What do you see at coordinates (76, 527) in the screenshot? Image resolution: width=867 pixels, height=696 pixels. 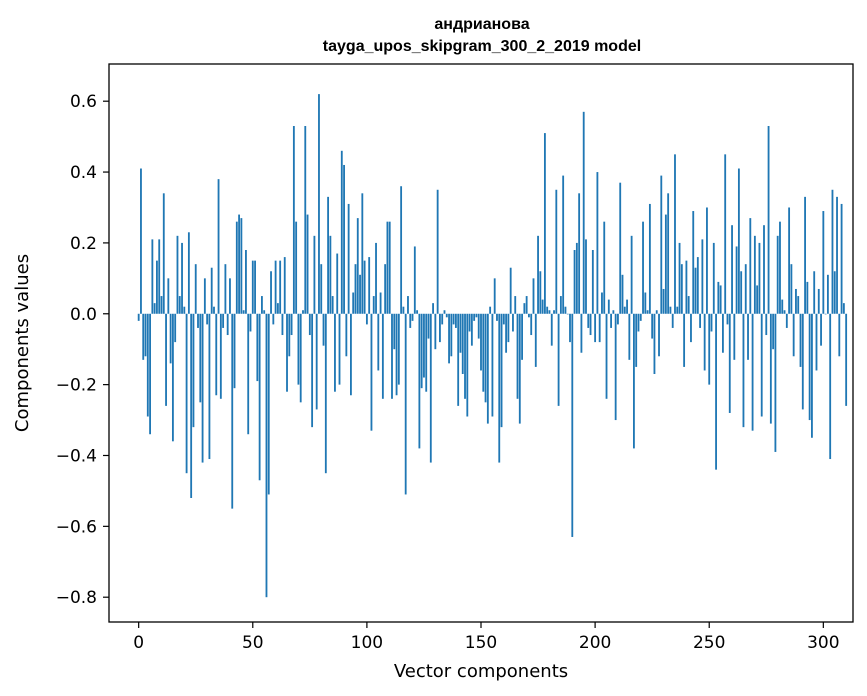 I see `y-tick-label: −0.6` at bounding box center [76, 527].